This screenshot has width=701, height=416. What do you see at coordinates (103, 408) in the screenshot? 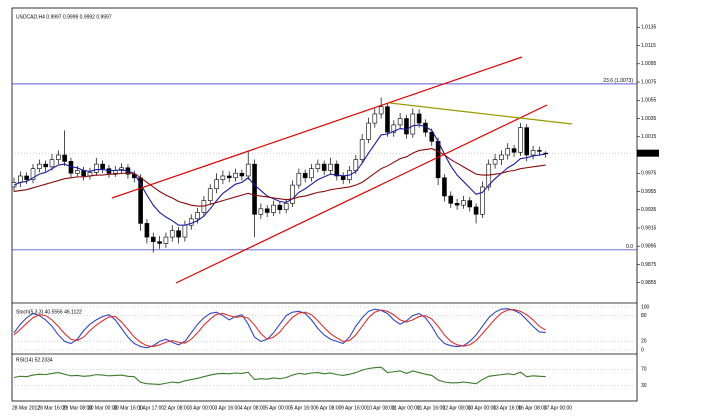
I see `x-tick-label: 30 Mar 00:00` at bounding box center [103, 408].